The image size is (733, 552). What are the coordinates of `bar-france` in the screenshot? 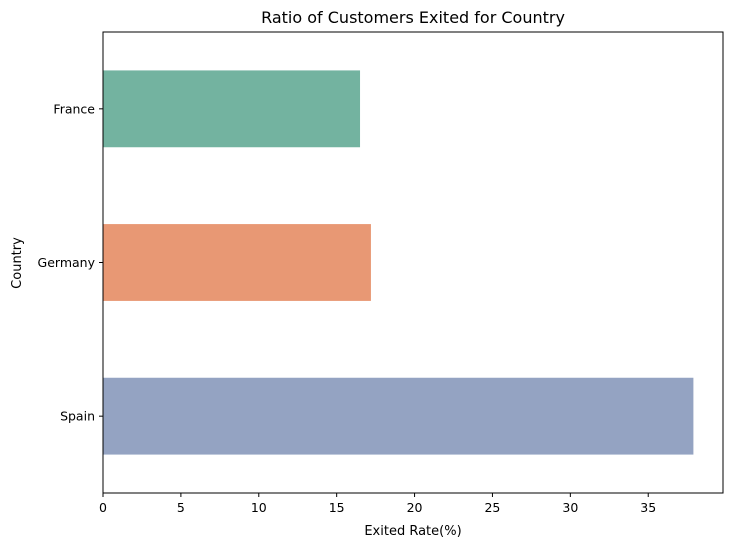 It's located at (232, 109).